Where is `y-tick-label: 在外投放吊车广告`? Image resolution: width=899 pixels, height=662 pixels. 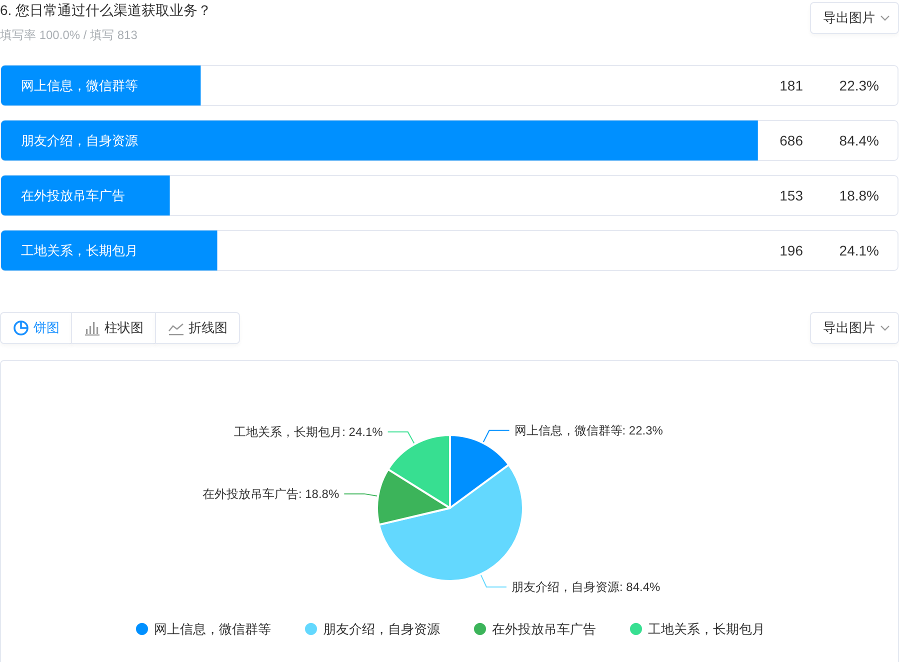
y-tick-label: 在外投放吊车广告 is located at coordinates (73, 195).